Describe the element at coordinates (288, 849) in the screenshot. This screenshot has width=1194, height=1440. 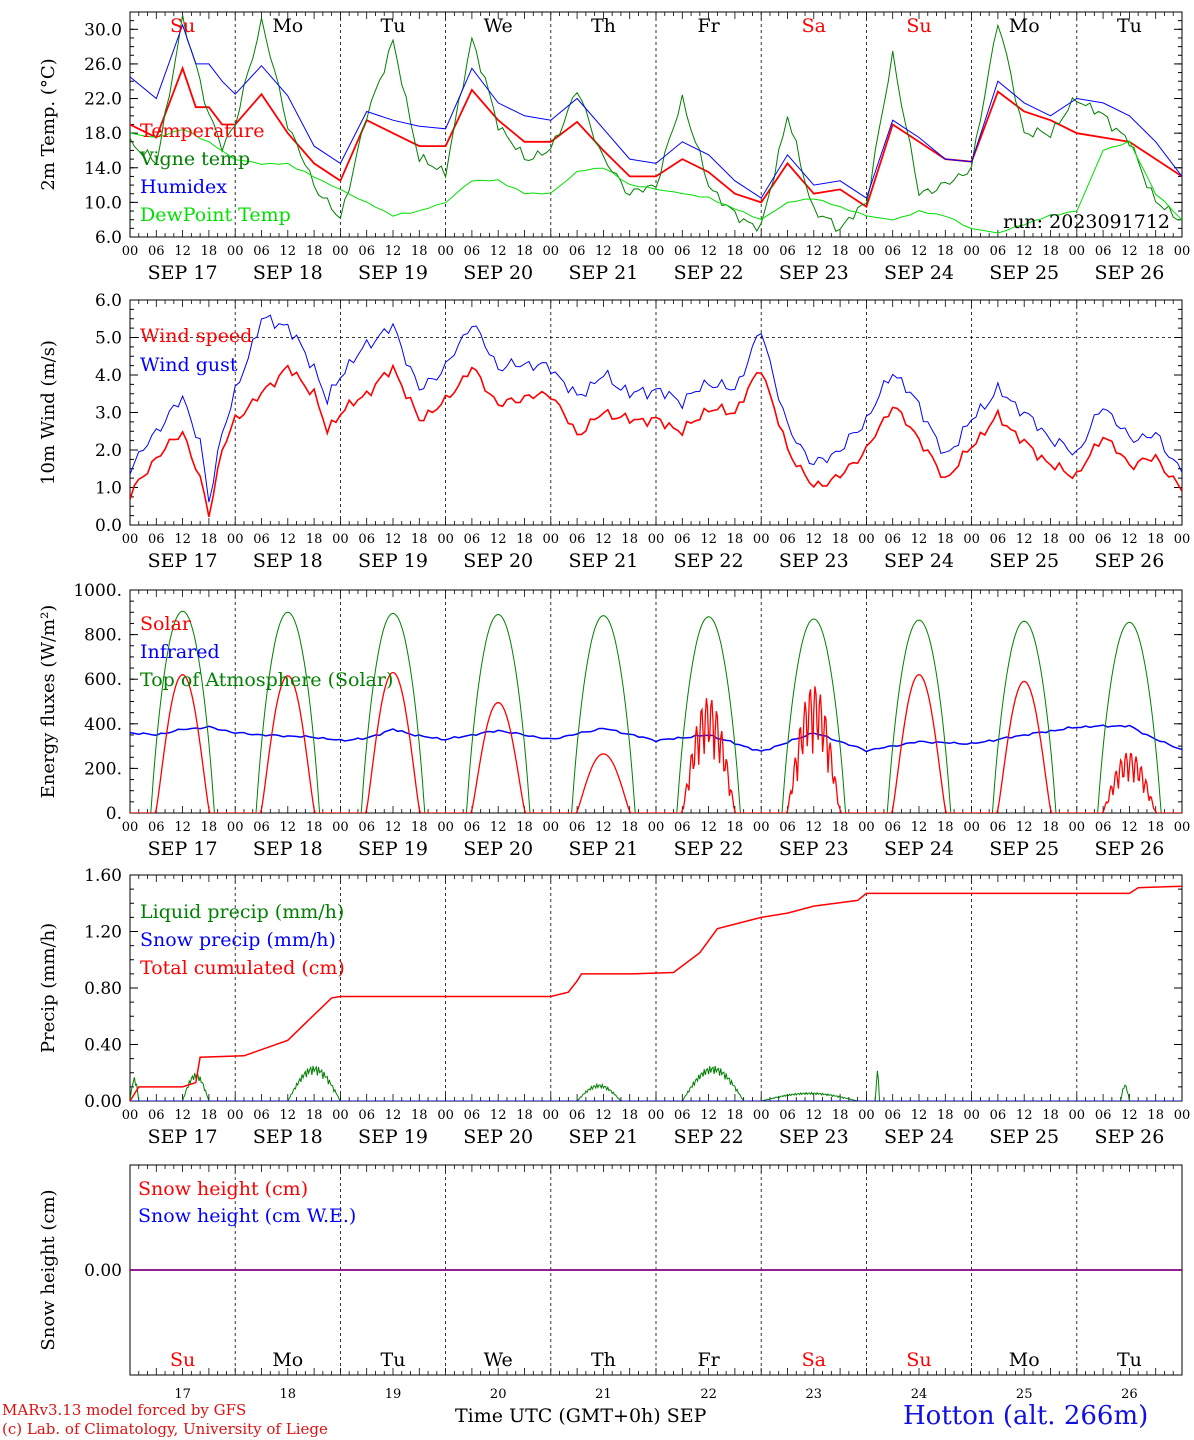
I see `date-label: SEP 18` at that location.